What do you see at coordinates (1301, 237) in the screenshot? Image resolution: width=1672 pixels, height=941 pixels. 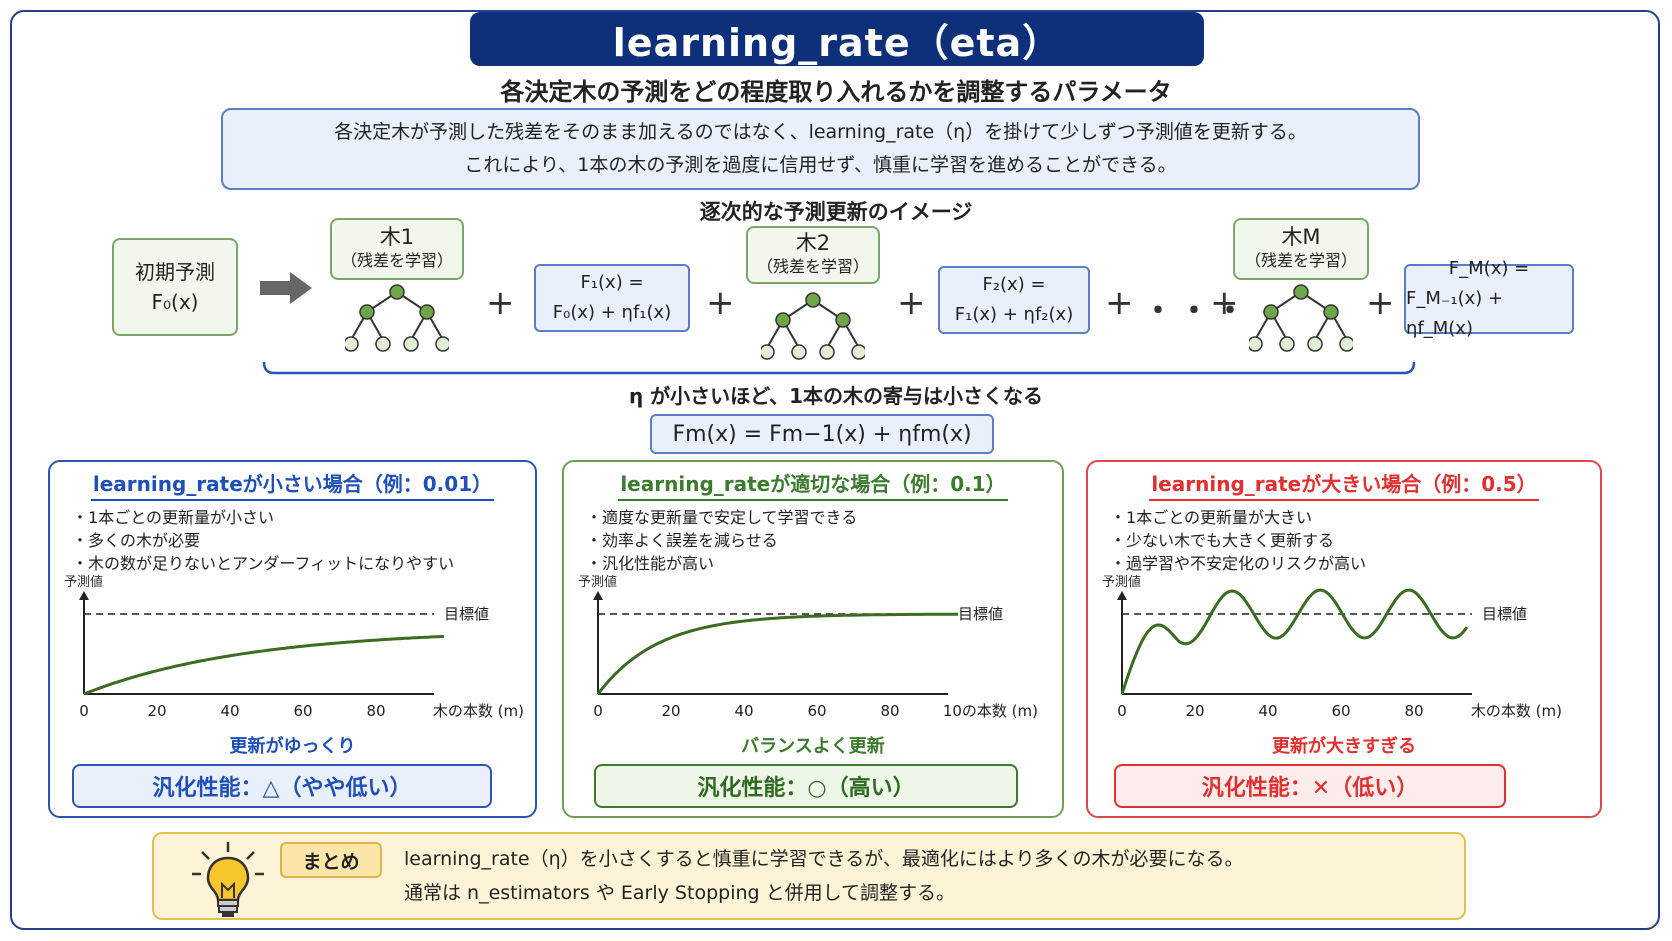 I see `tree-m-name: 木M` at bounding box center [1301, 237].